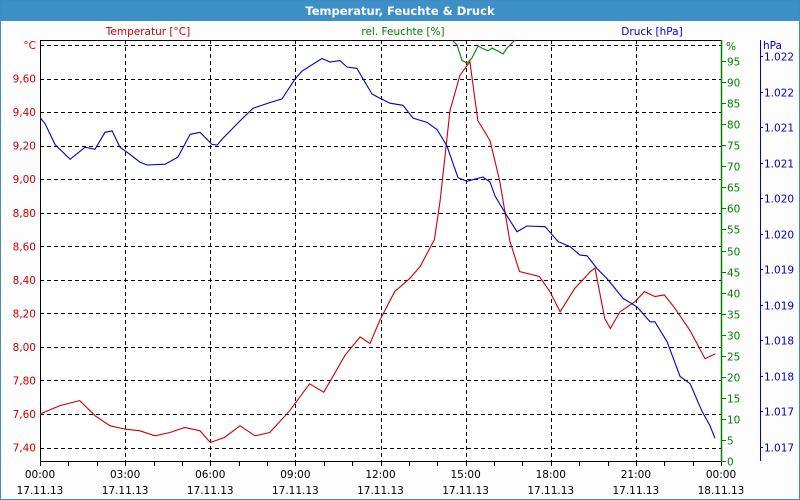 Image resolution: width=800 pixels, height=500 pixels. Describe the element at coordinates (733, 316) in the screenshot. I see `humidity-tick-label: 35` at that location.